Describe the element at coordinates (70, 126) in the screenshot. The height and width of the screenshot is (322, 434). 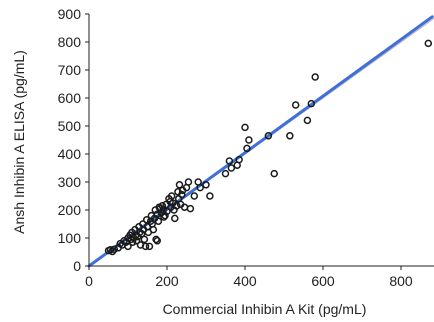
I see `y-tick-label: 500` at that location.